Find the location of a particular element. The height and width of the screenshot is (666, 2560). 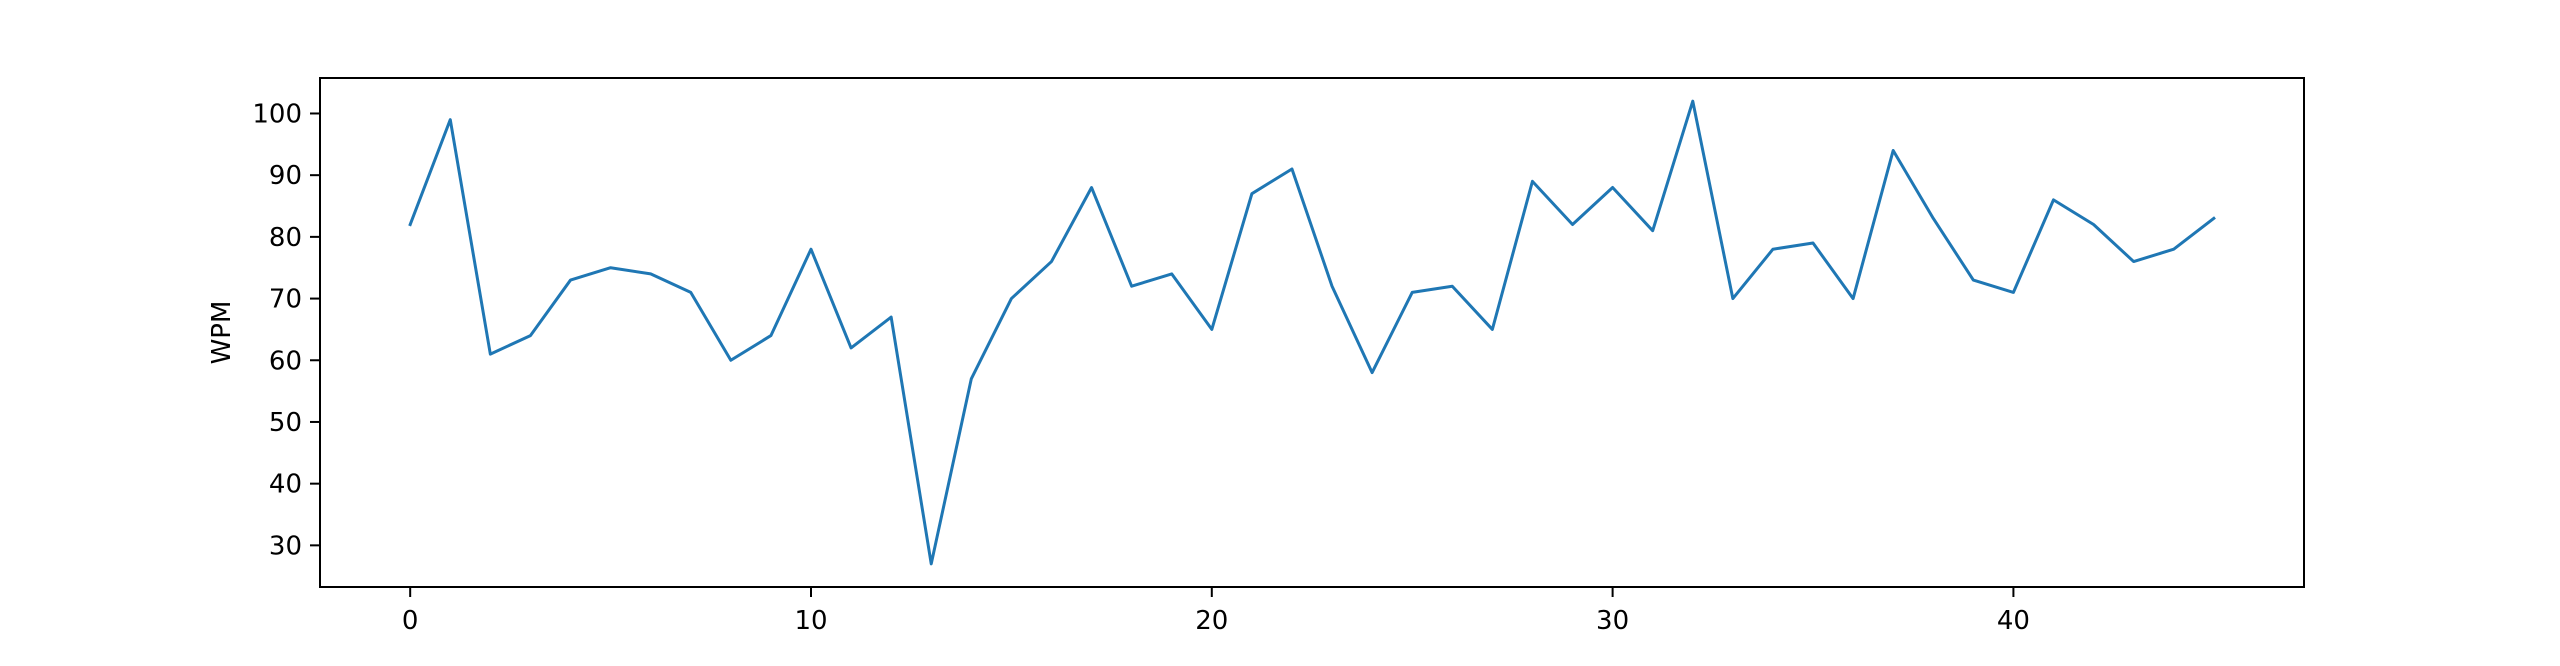

y-axis-ticks: 30 40 50 60 70 80 90 100 is located at coordinates (286, 330).